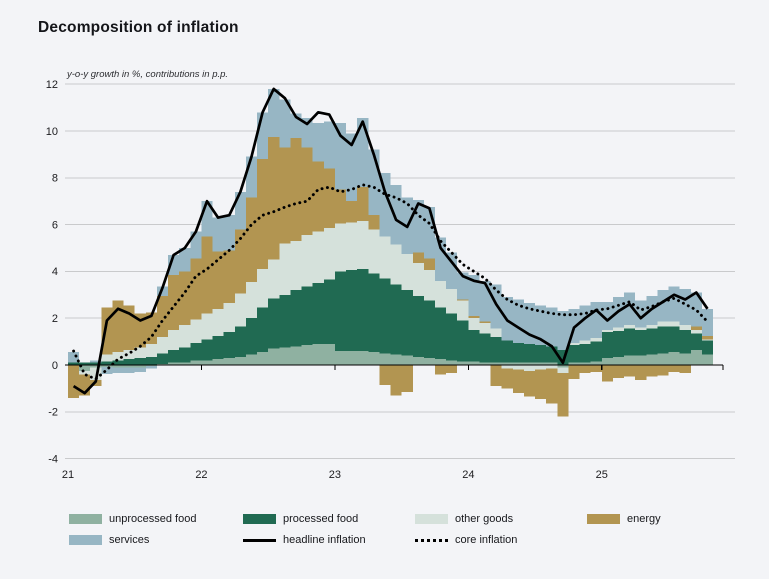 The image size is (769, 579). What do you see at coordinates (55, 179) in the screenshot?
I see `svg-text: 8` at bounding box center [55, 179].